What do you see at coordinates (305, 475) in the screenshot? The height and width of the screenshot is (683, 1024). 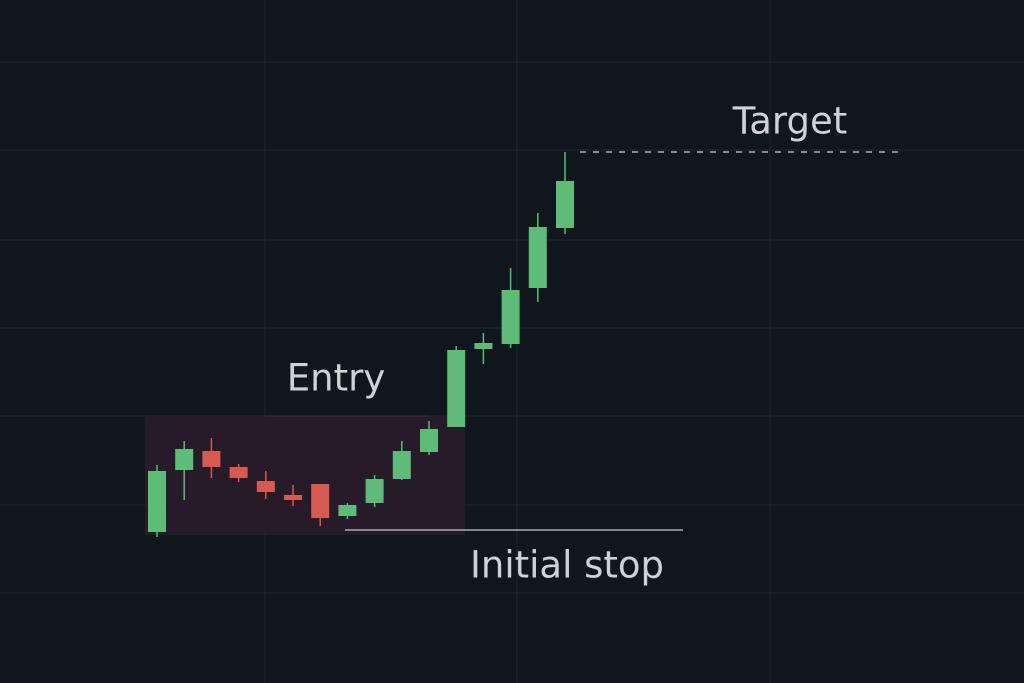 I see `entry-zone` at bounding box center [305, 475].